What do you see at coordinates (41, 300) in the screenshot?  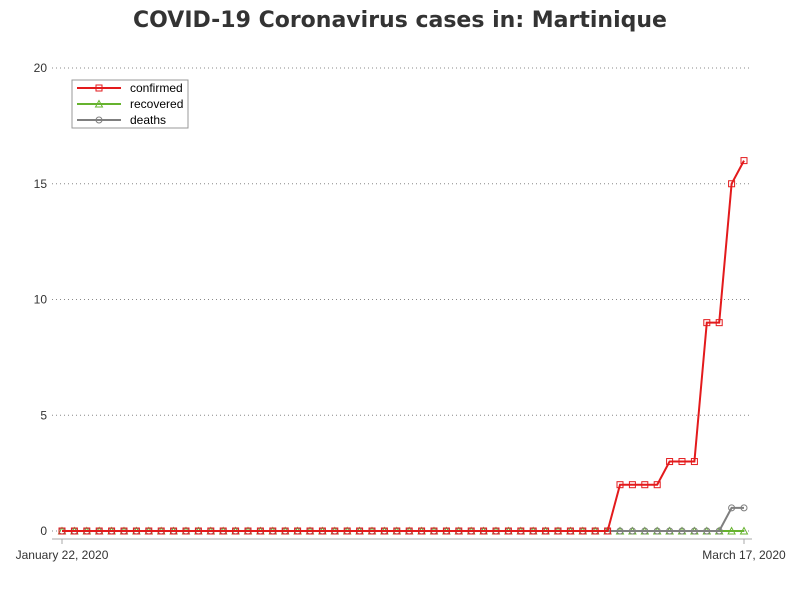 I see `y-tick-label: 10` at bounding box center [41, 300].